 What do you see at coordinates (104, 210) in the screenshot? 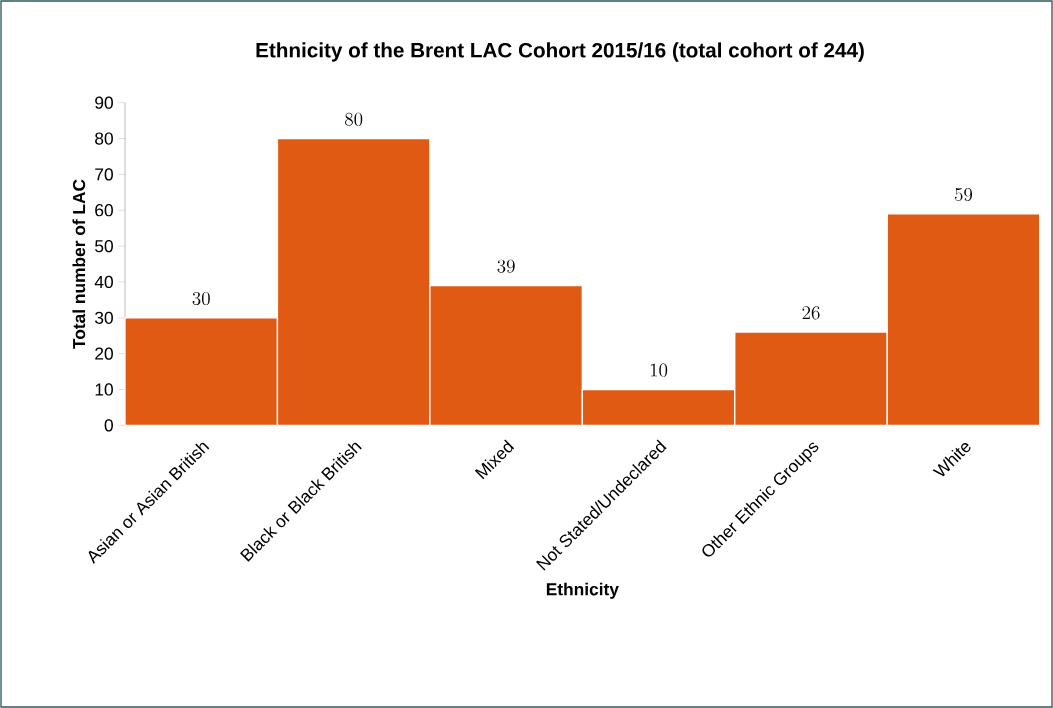
I see `y-tick-label: 60` at bounding box center [104, 210].